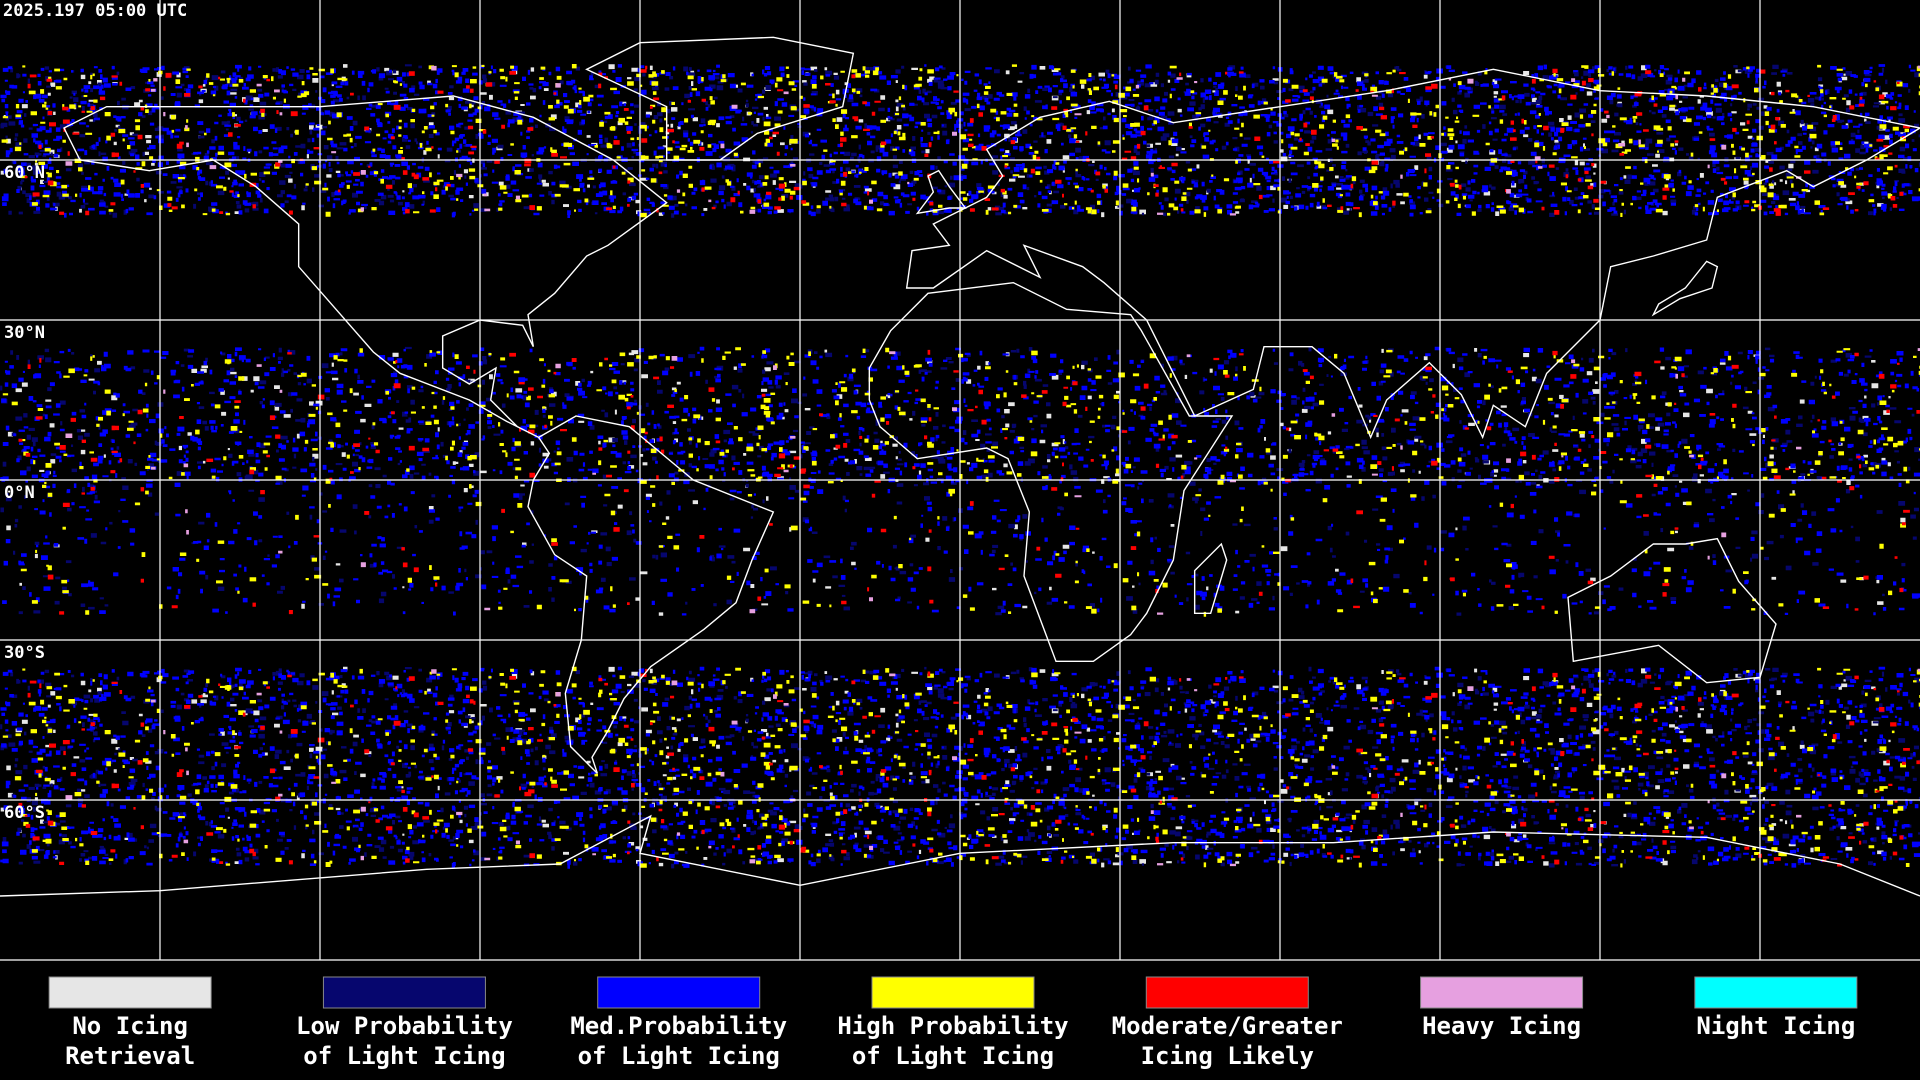 This screenshot has width=1920, height=1080. What do you see at coordinates (130, 1026) in the screenshot?
I see `legend-label: No Icing` at bounding box center [130, 1026].